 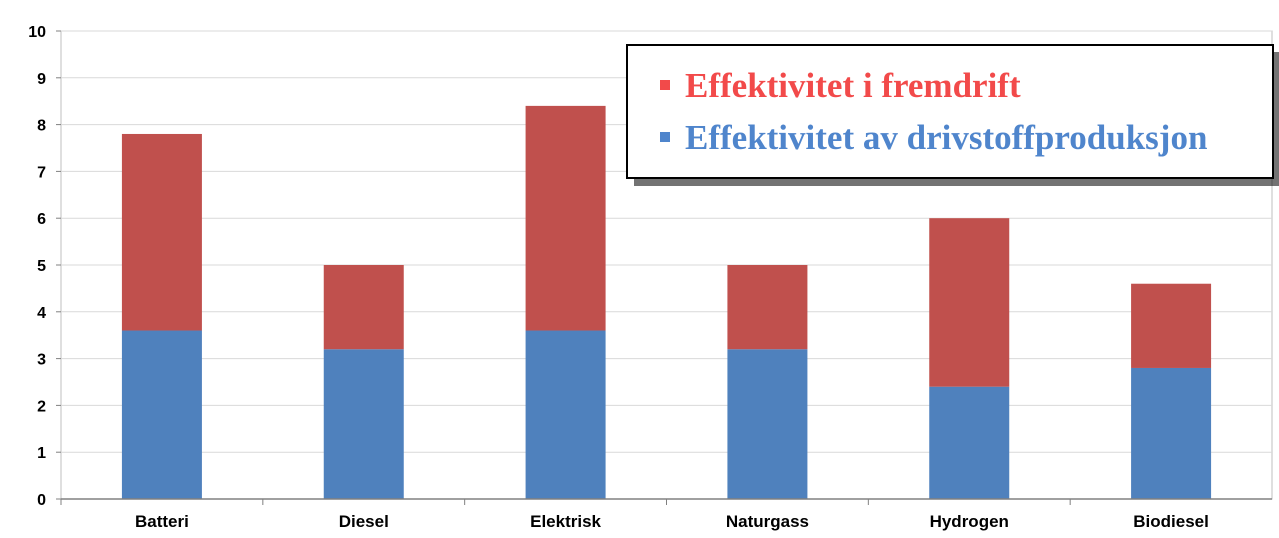 I want to click on y-axis-ticks: 0 1 2 3 4 5 6 7 8 9 10, so click(x=44, y=266).